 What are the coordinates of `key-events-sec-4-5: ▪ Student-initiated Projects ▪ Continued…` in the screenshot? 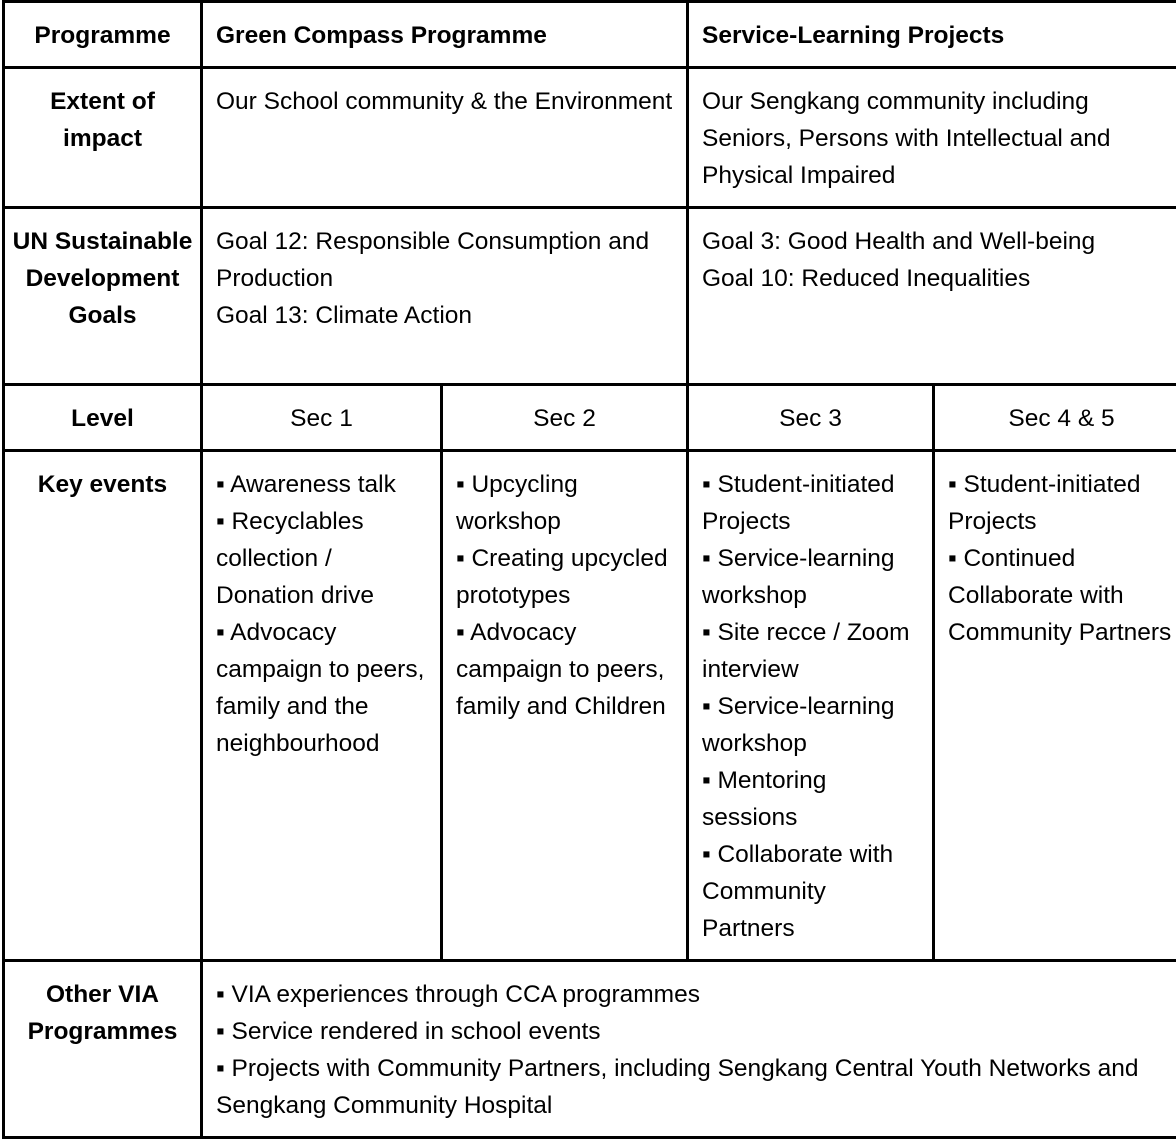 It's located at (1055, 706).